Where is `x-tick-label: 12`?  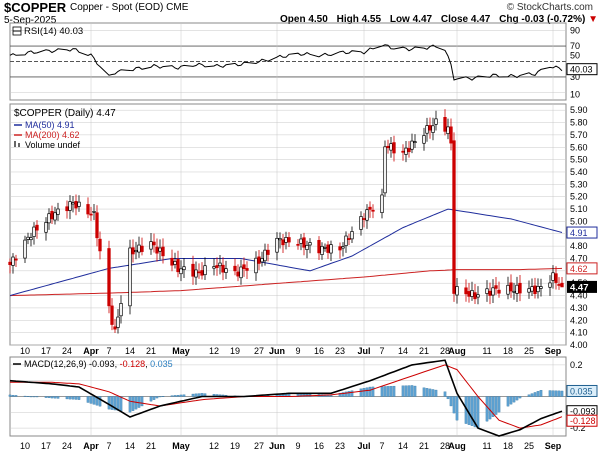
x-tick-label: 12 is located at coordinates (214, 351).